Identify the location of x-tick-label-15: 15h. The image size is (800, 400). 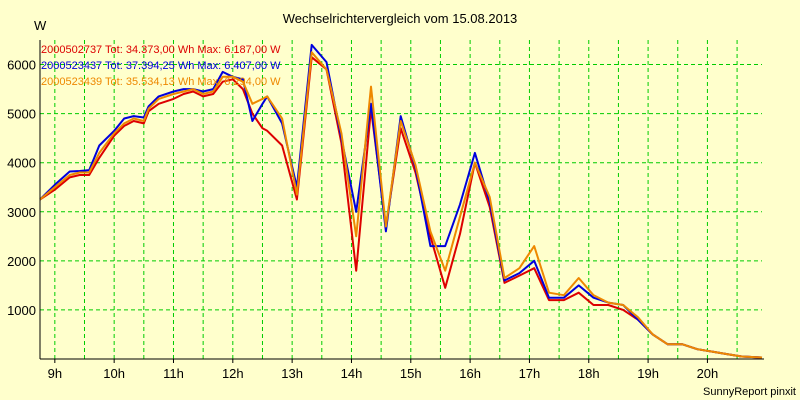
(411, 373).